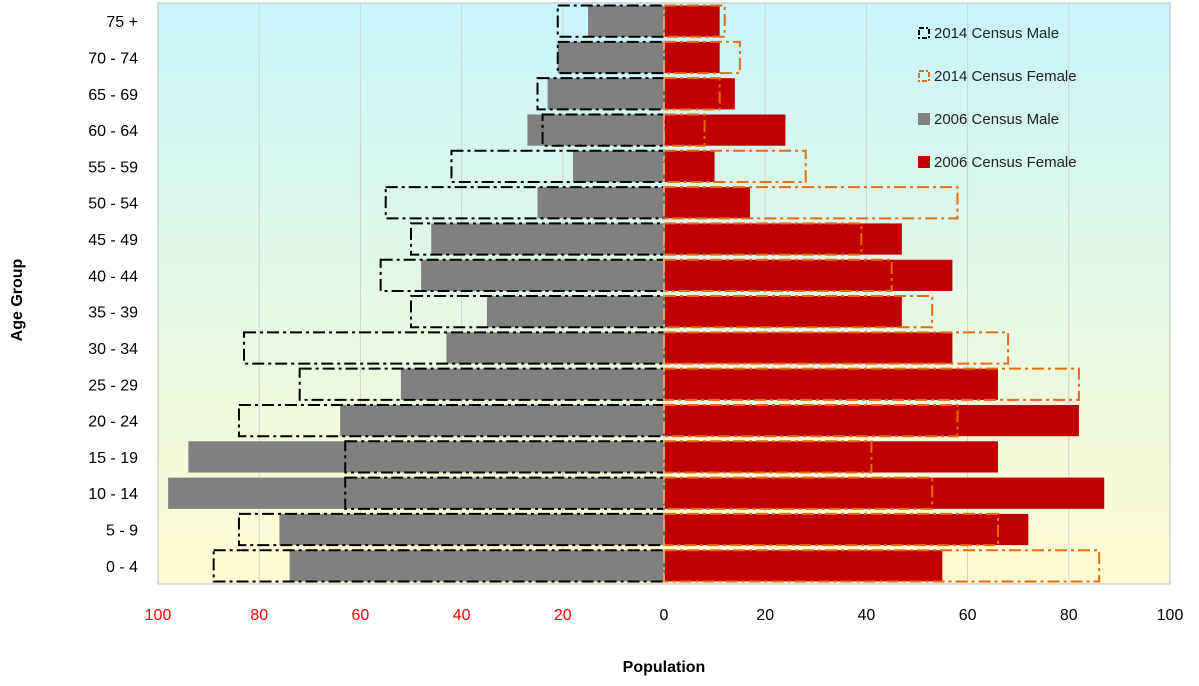 The image size is (1199, 686). Describe the element at coordinates (122, 22) in the screenshot. I see `y-tick-label-15: 75 +` at that location.